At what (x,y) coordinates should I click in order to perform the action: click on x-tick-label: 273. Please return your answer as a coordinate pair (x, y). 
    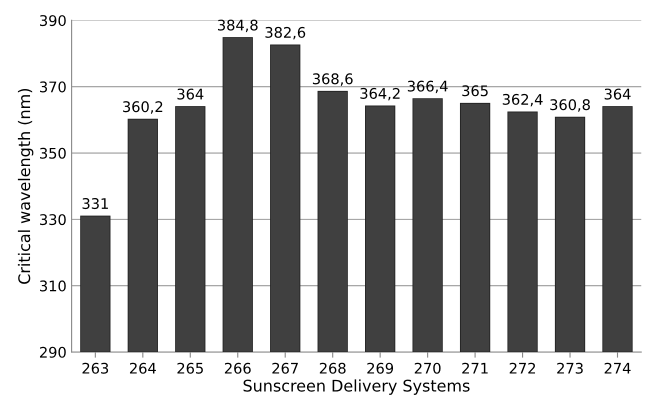
    Looking at the image, I should click on (570, 368).